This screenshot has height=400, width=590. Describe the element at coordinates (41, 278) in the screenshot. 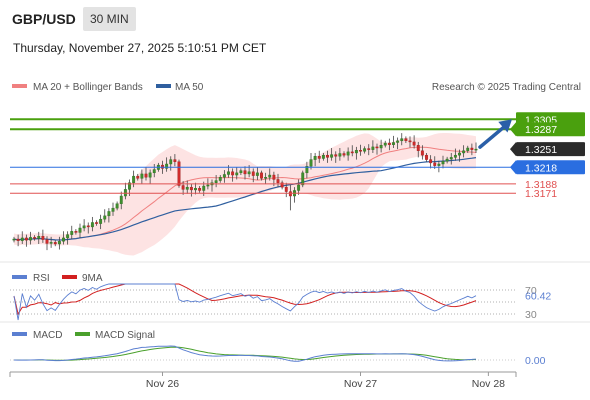

I see `rsi-legend-label: RSI` at that location.